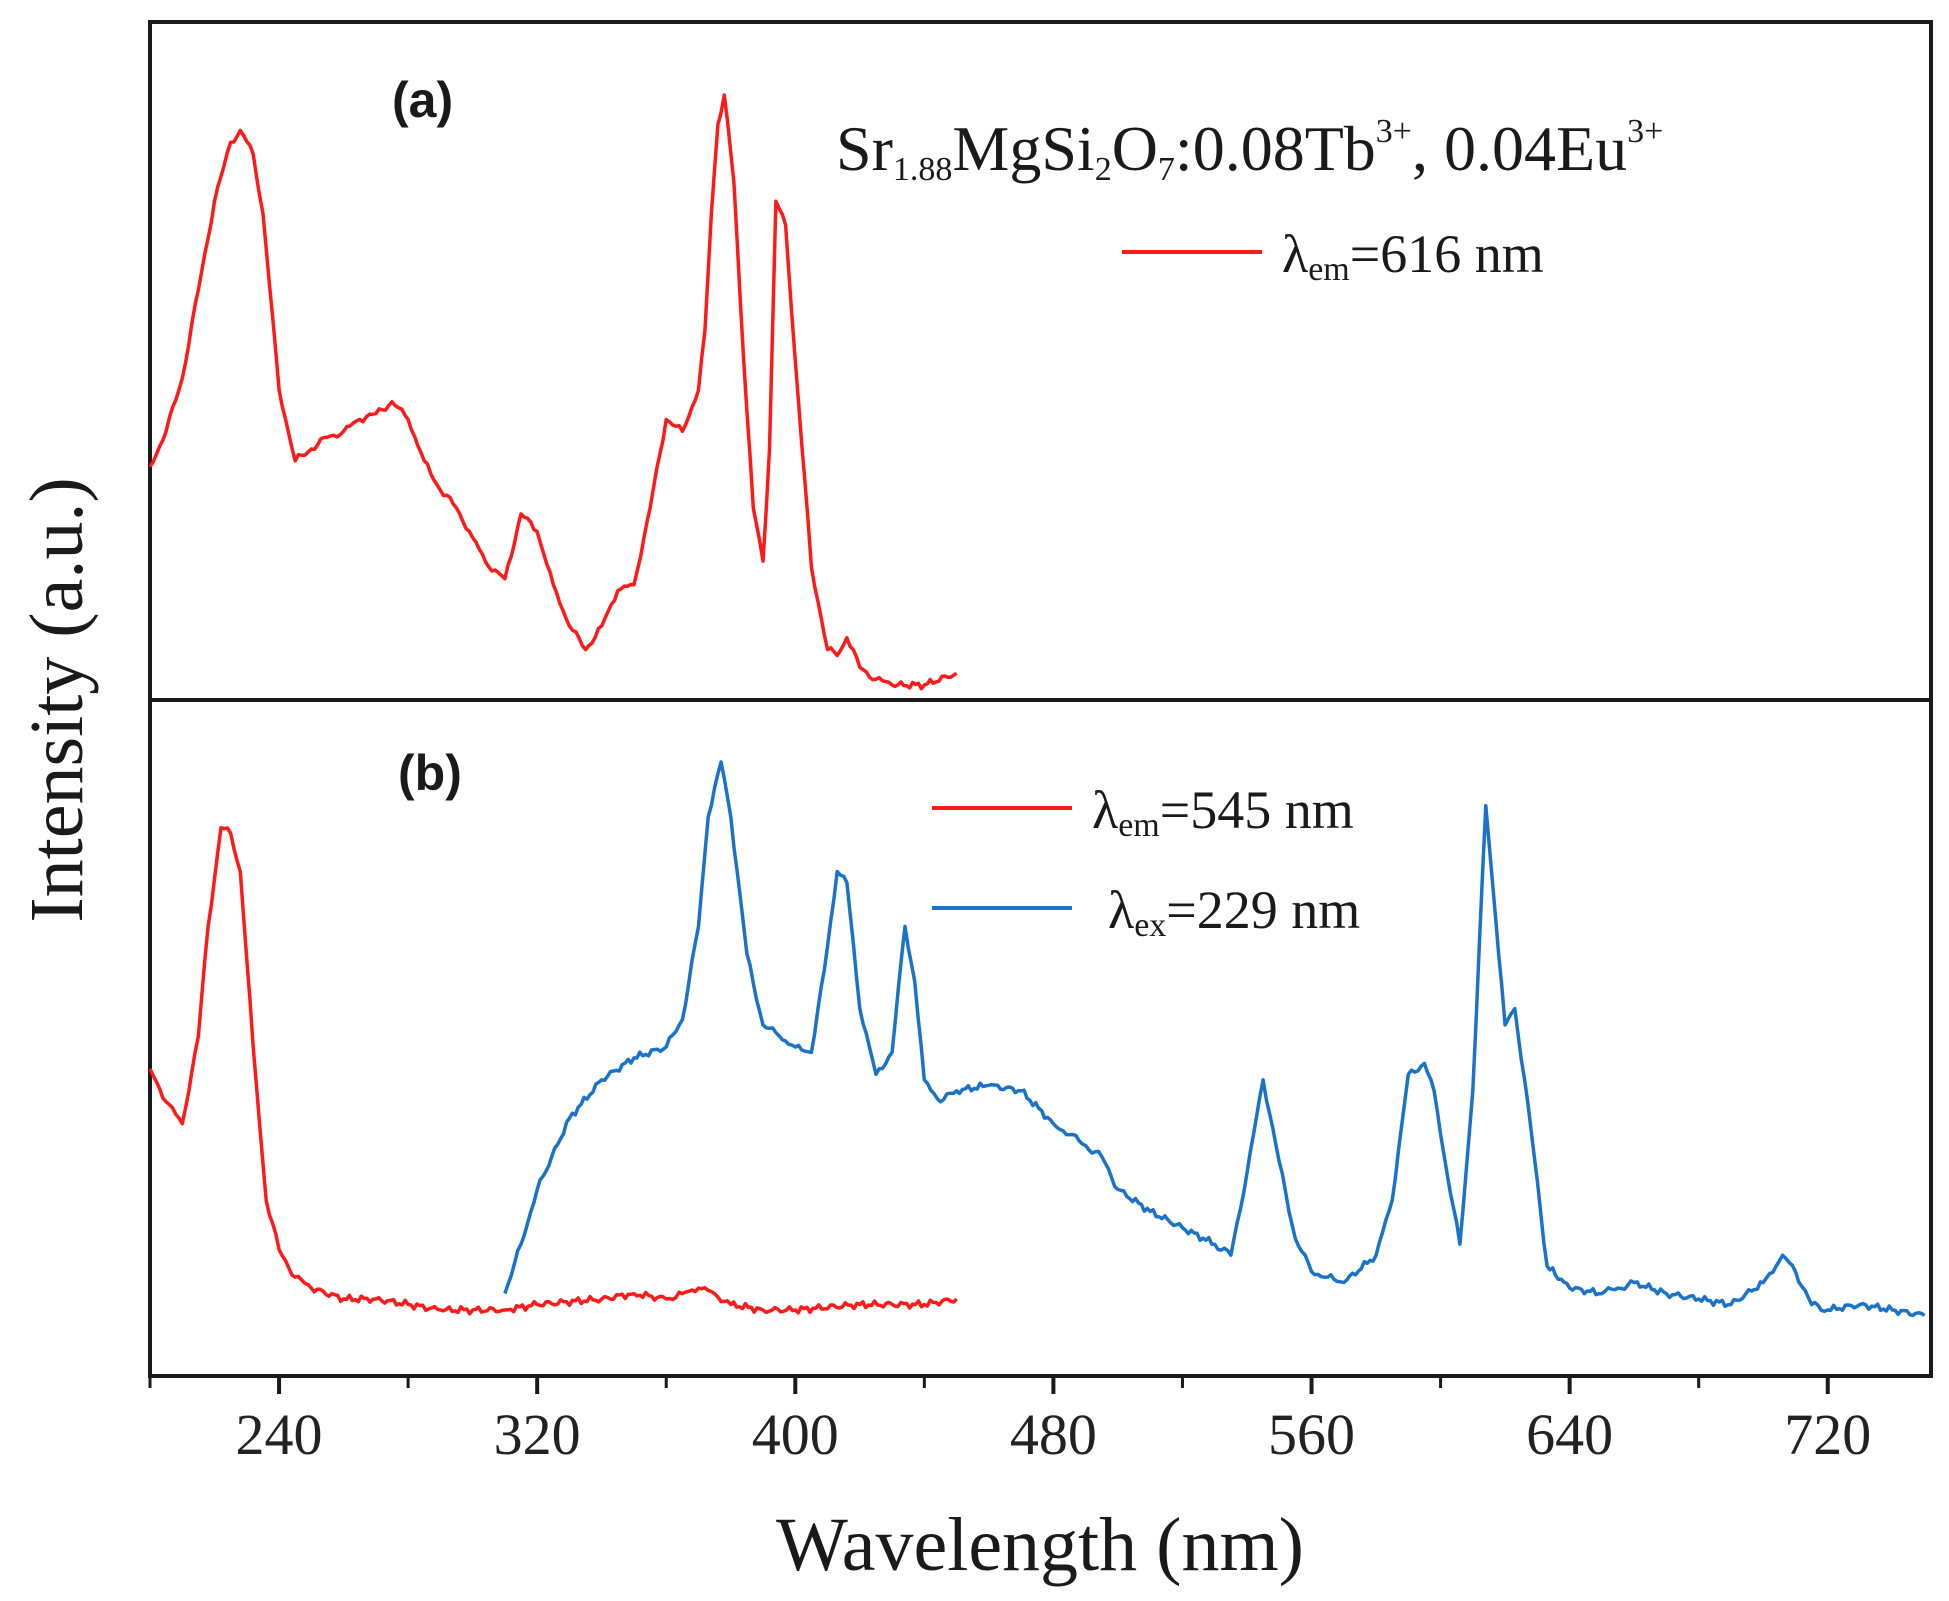 This screenshot has width=1949, height=1601. What do you see at coordinates (57, 699) in the screenshot?
I see `y-axis-title: Intensity (a.u.)` at bounding box center [57, 699].